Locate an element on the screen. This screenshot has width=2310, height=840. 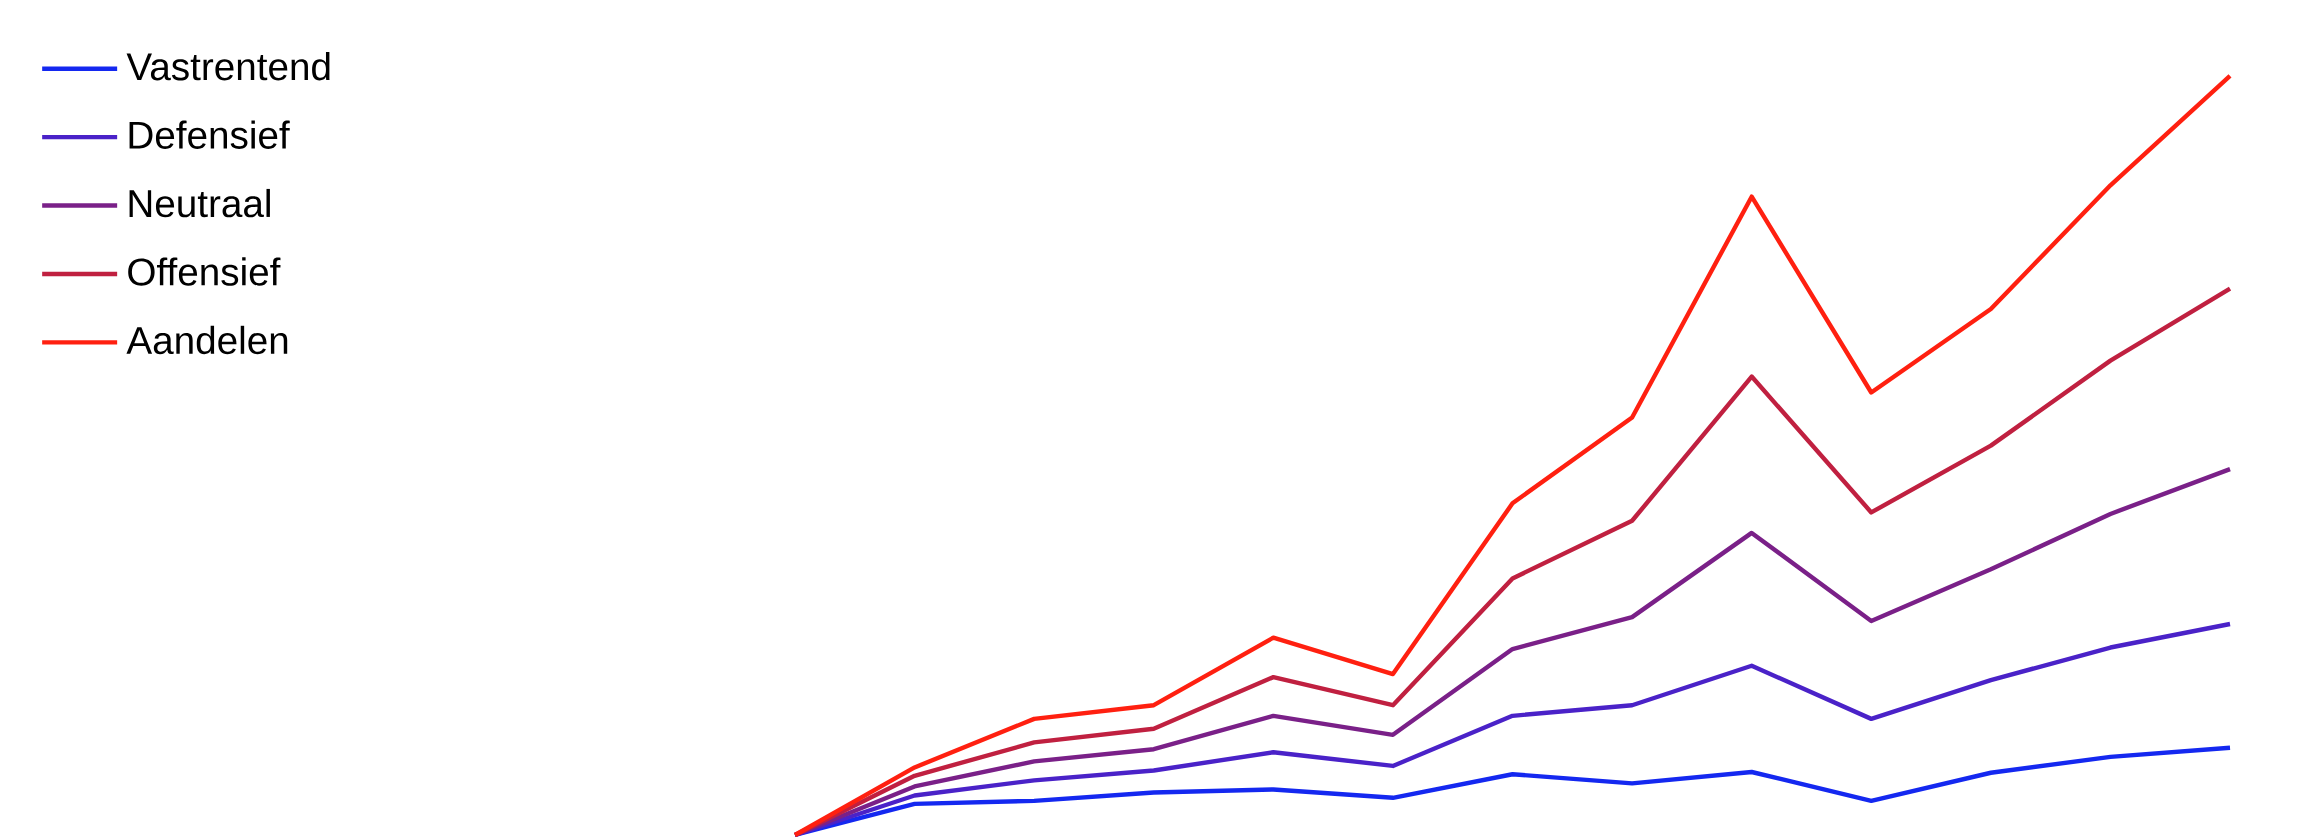
legend-label: Offensief is located at coordinates (204, 271).